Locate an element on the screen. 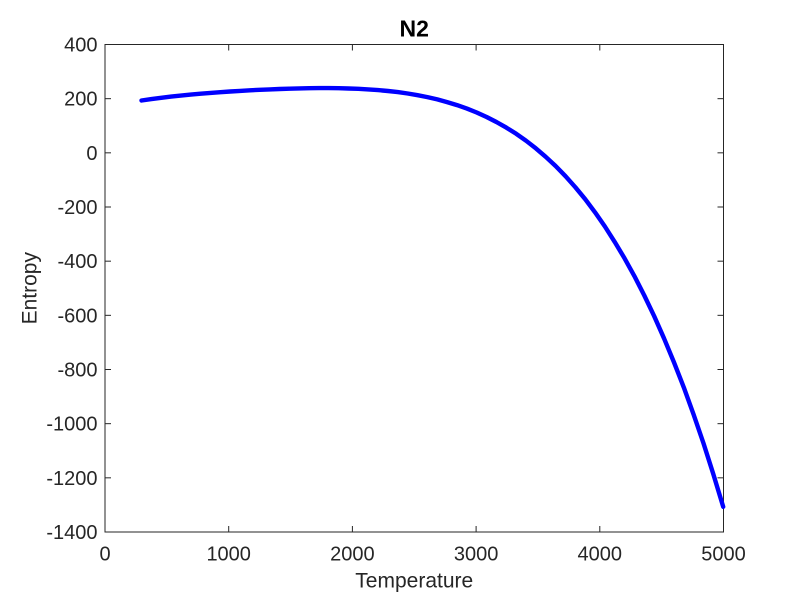  svg-text: -1000 is located at coordinates (71, 425).